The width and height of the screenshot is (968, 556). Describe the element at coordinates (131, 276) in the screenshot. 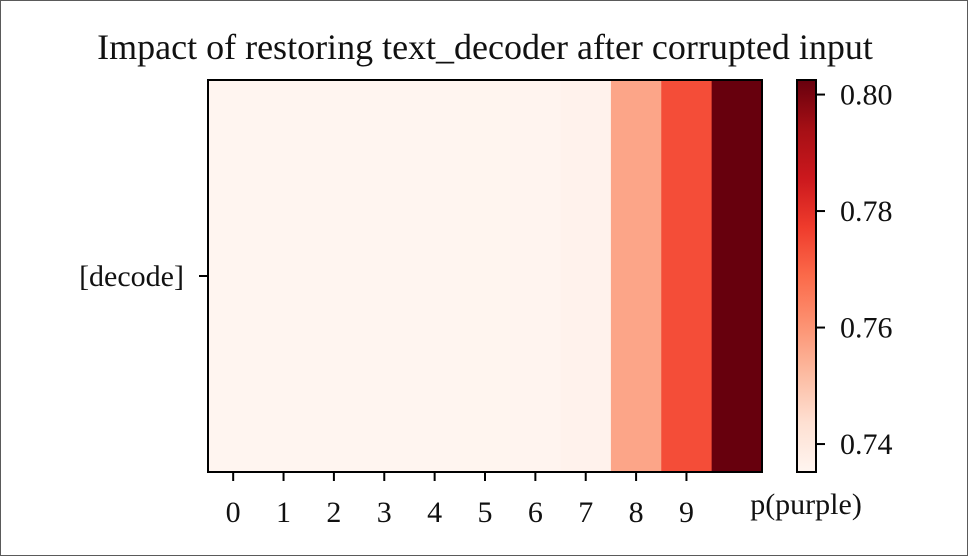

I see `y-tick-label: [decode]` at that location.